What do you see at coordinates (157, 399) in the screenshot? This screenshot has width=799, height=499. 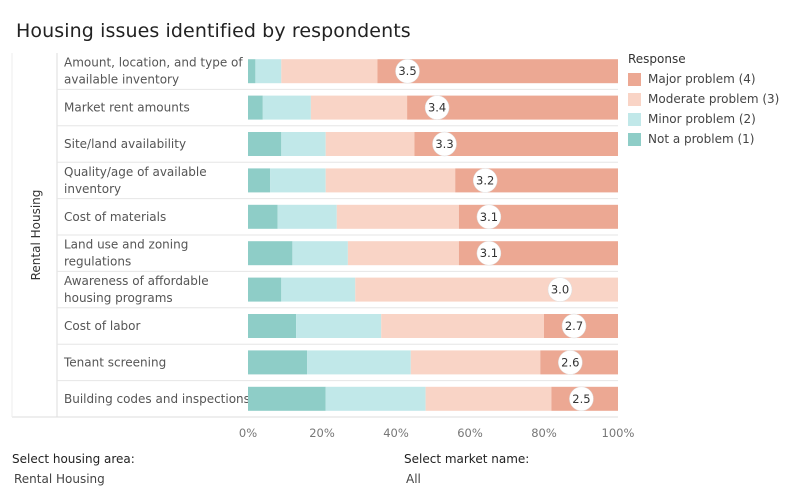 I see `category-label: Building codes and inspections` at bounding box center [157, 399].